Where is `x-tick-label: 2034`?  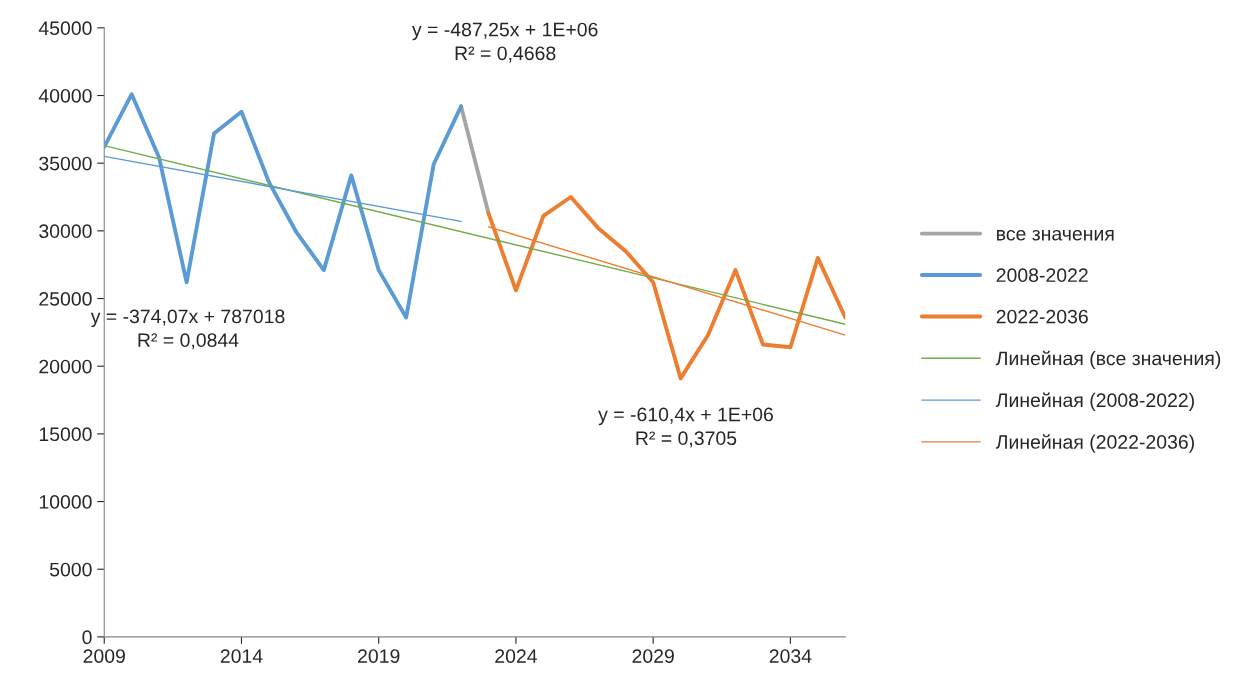
x-tick-label: 2034 is located at coordinates (790, 656).